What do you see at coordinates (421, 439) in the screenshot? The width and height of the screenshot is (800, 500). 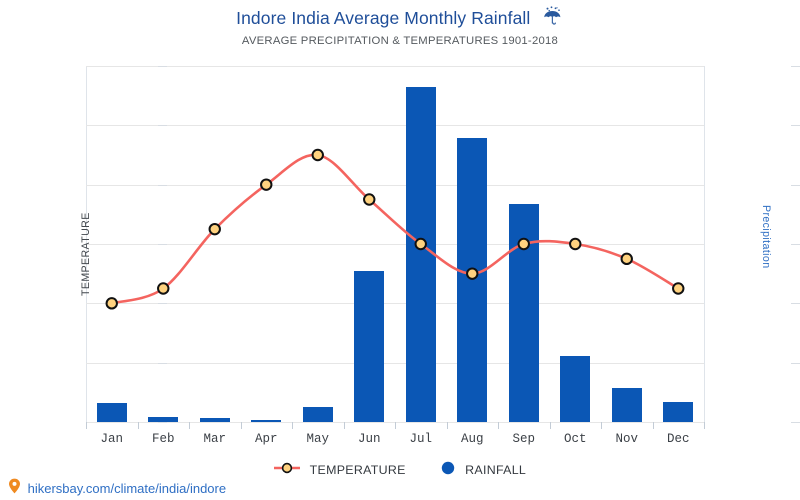 I see `x-axis-label: Jul` at bounding box center [421, 439].